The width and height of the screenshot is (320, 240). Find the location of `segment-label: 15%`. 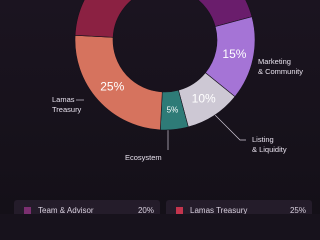

segment-label: 15% is located at coordinates (234, 54).